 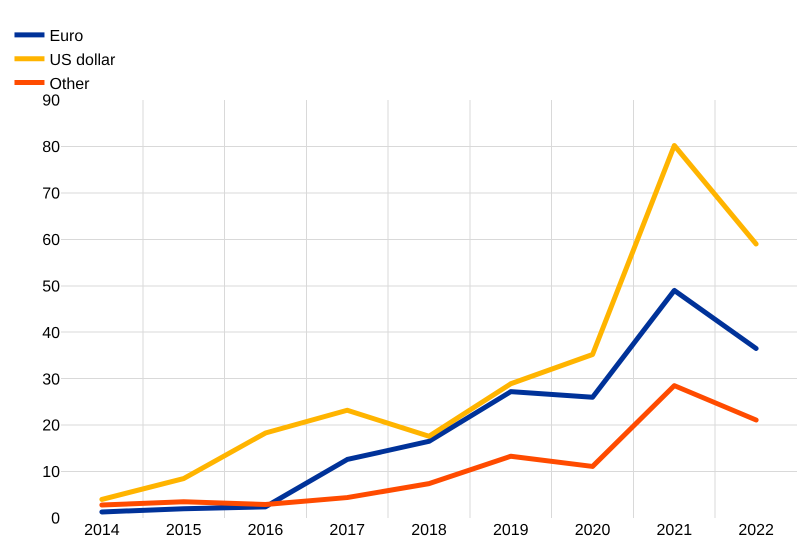 What do you see at coordinates (102, 530) in the screenshot?
I see `x-tick-label: 2014` at bounding box center [102, 530].